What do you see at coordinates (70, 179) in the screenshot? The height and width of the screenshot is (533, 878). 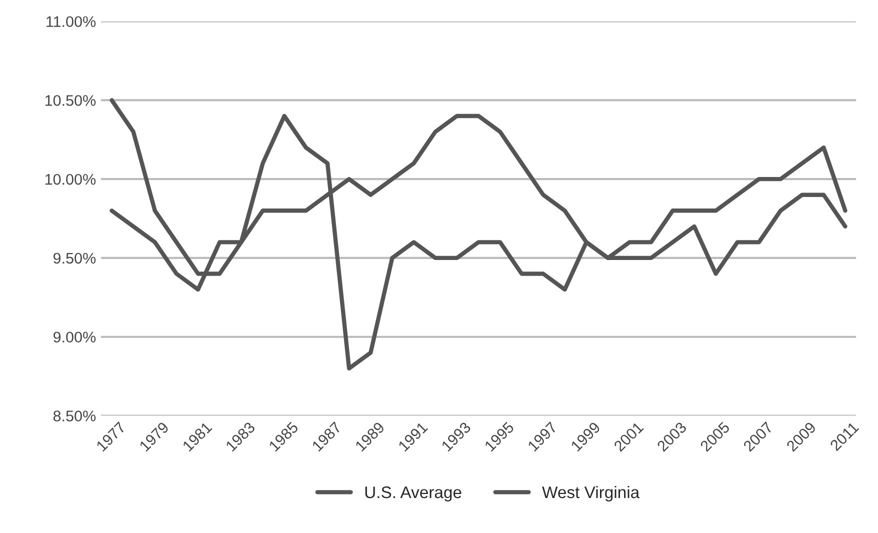 I see `y-tick-label: 10.00%` at bounding box center [70, 179].